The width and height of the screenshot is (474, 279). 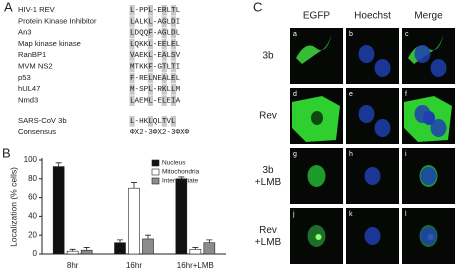 What do you see at coordinates (8, 7) in the screenshot?
I see `panel-label: A` at bounding box center [8, 7].